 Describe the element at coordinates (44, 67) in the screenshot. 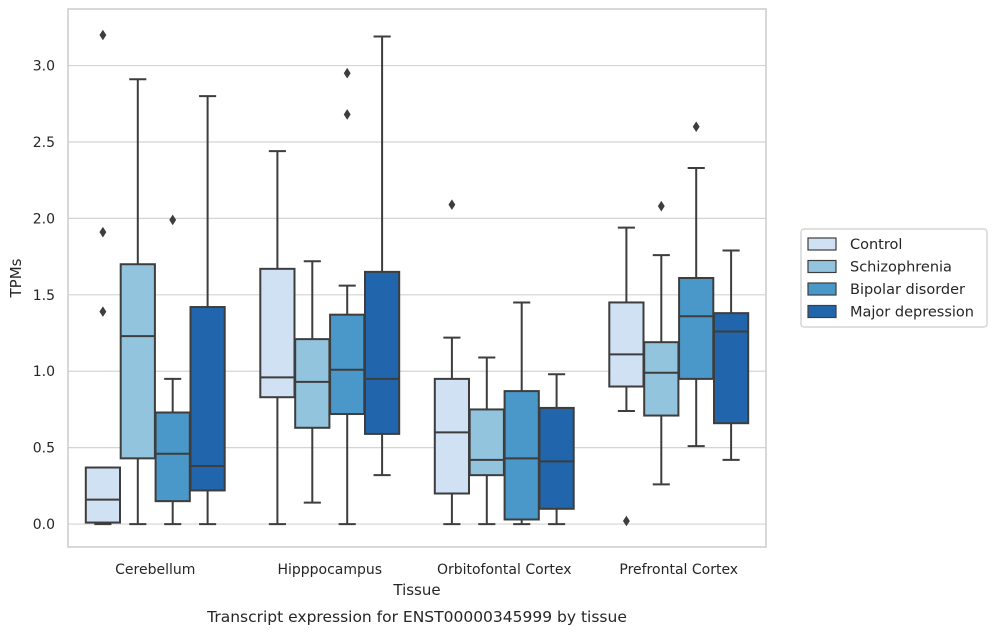

I see `y-tick-label: 3.0` at that location.